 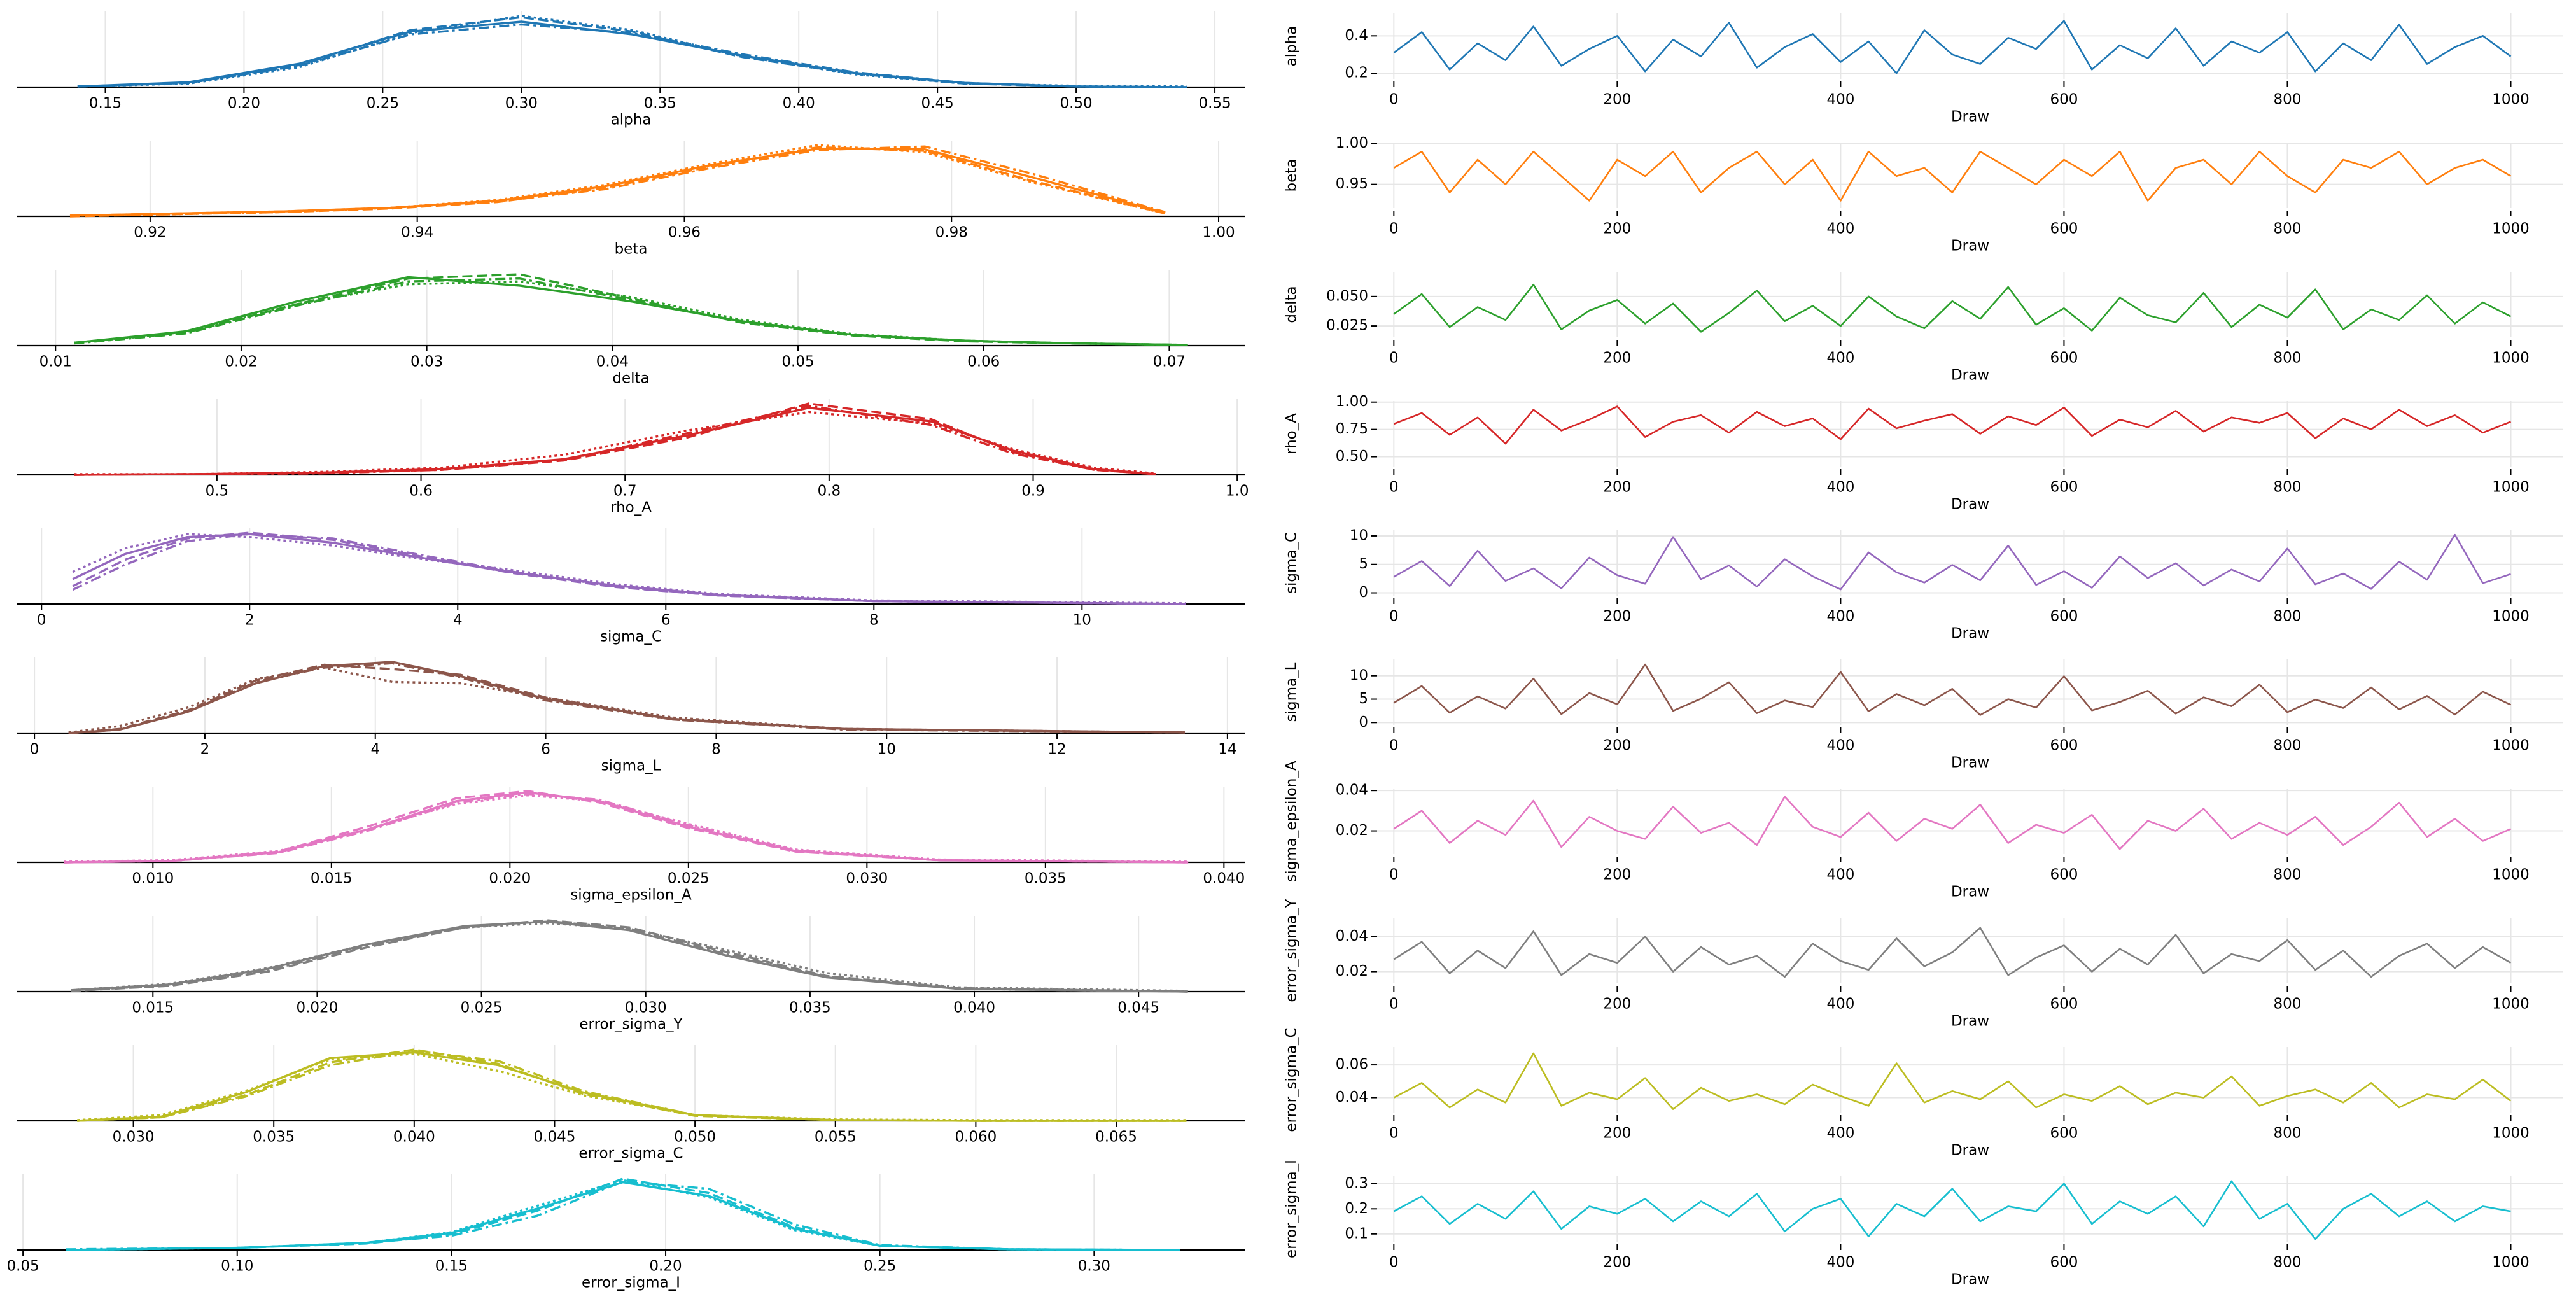 What do you see at coordinates (1347, 296) in the screenshot?
I see `y-tick-label: 0.050` at bounding box center [1347, 296].